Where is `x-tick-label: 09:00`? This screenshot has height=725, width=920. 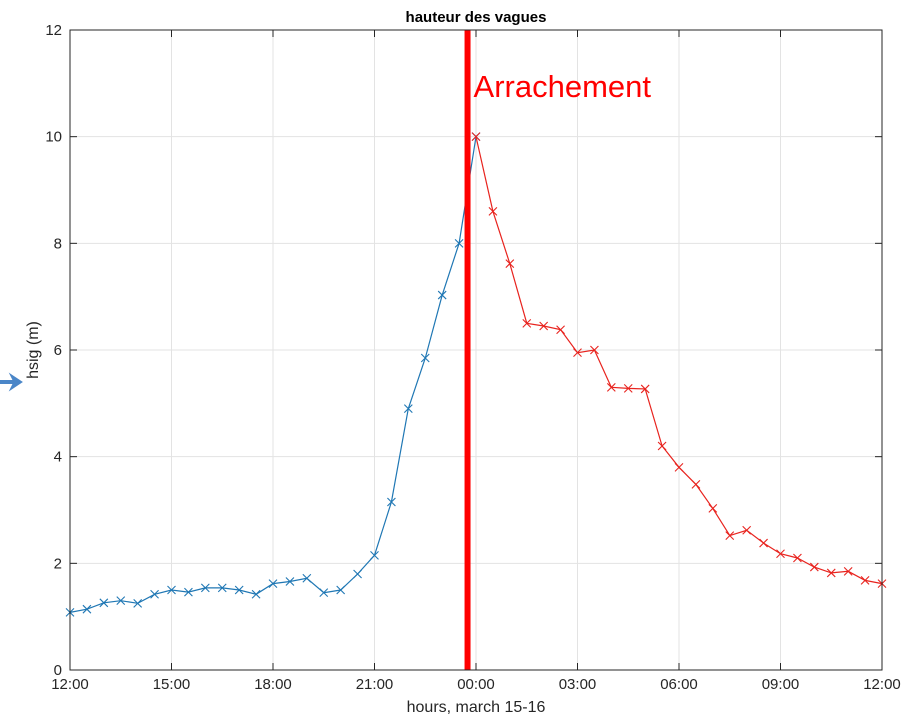
x-tick-label: 09:00 is located at coordinates (781, 684).